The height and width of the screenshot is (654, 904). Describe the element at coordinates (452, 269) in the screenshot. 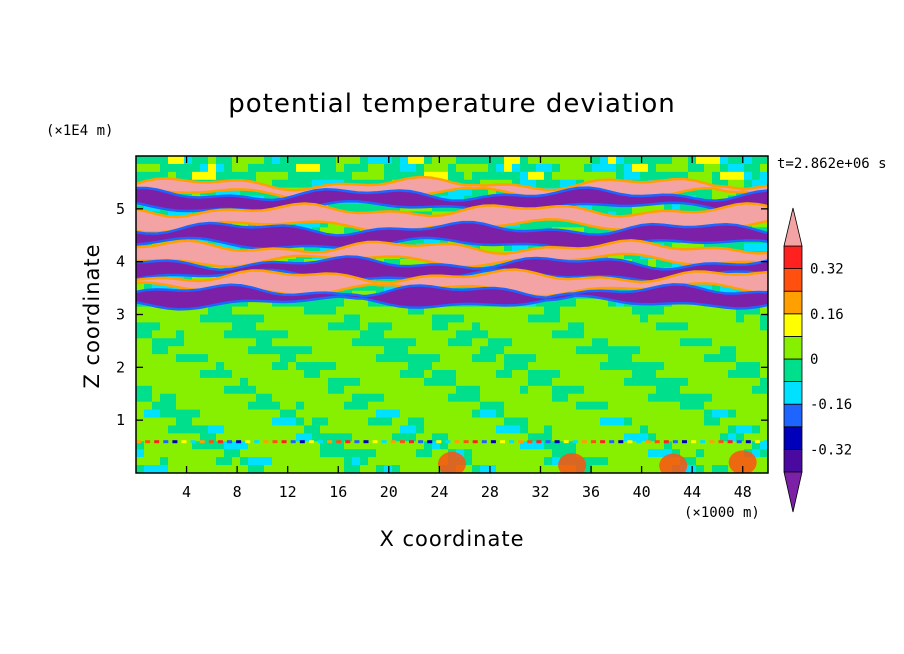

I see `cold-band` at that location.